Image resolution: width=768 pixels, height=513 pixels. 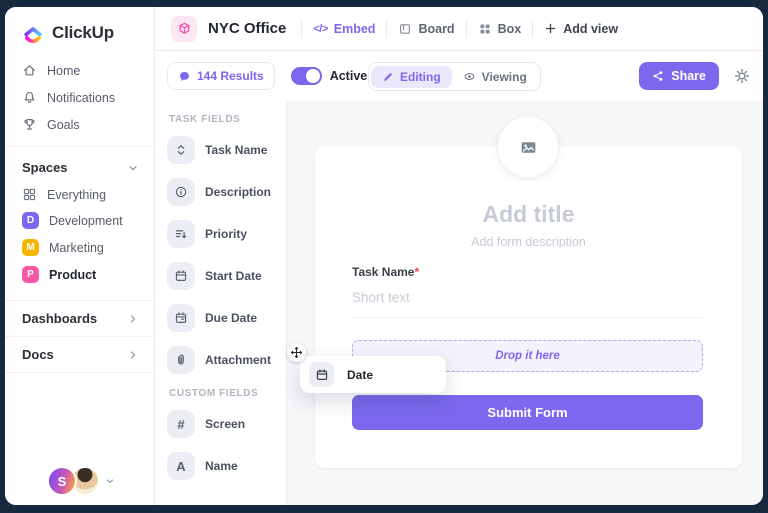 What do you see at coordinates (214, 393) in the screenshot?
I see `custom-fields-header: CUSTOM FIELDS` at bounding box center [214, 393].